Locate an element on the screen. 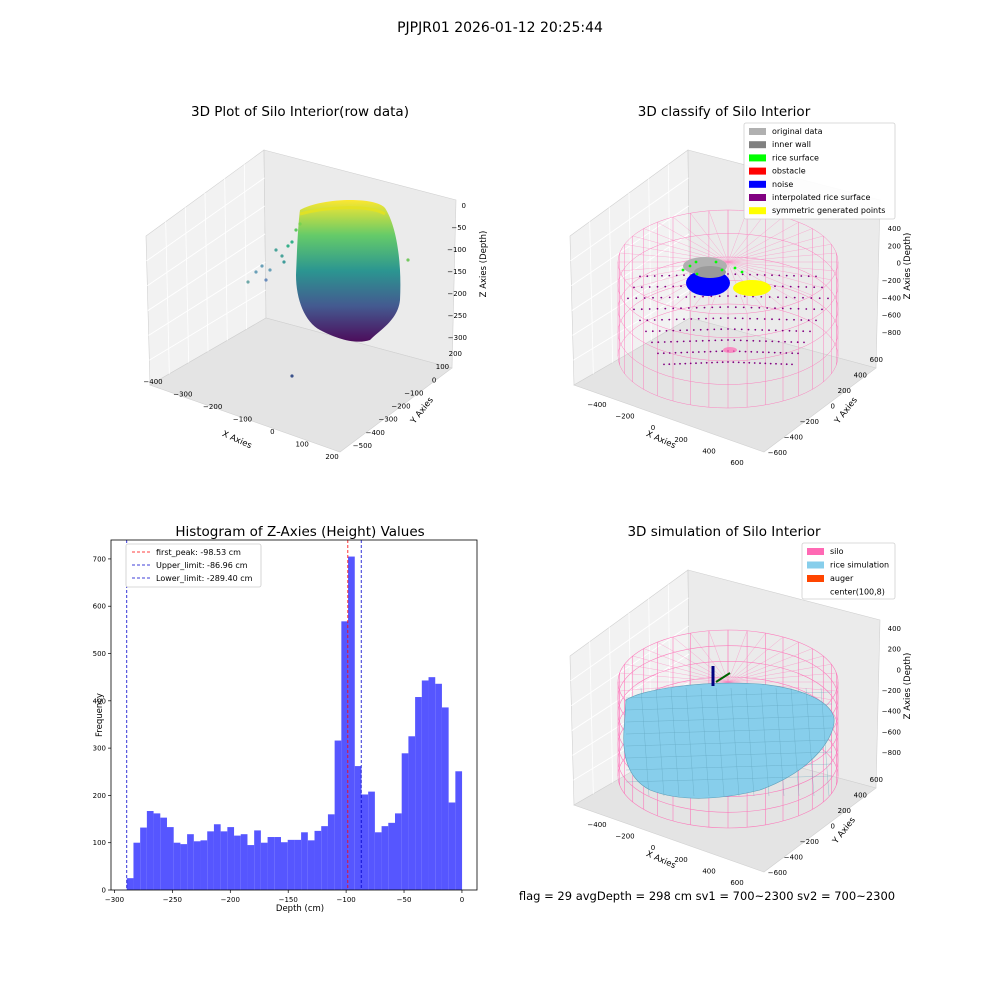 This screenshot has height=1000, width=1000. legend-label: rice simulation is located at coordinates (859, 565).